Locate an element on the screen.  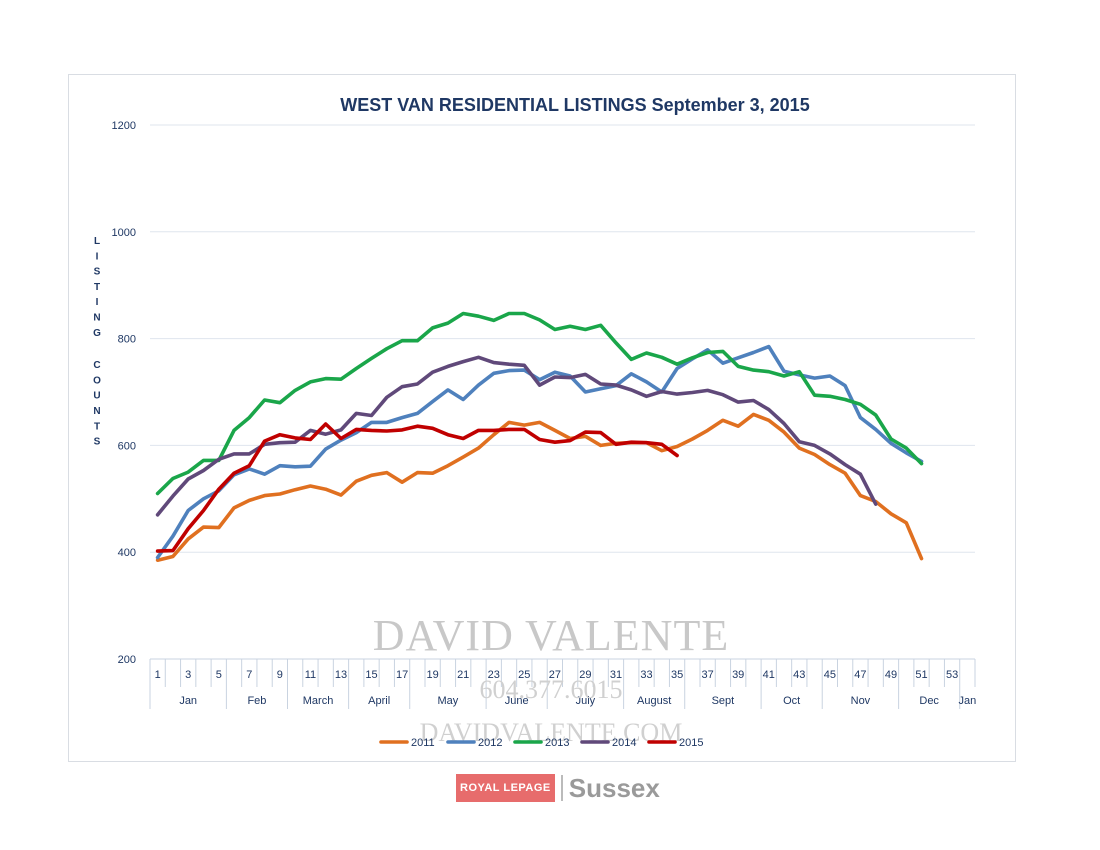
x-tick-label: 37 is located at coordinates (708, 675).